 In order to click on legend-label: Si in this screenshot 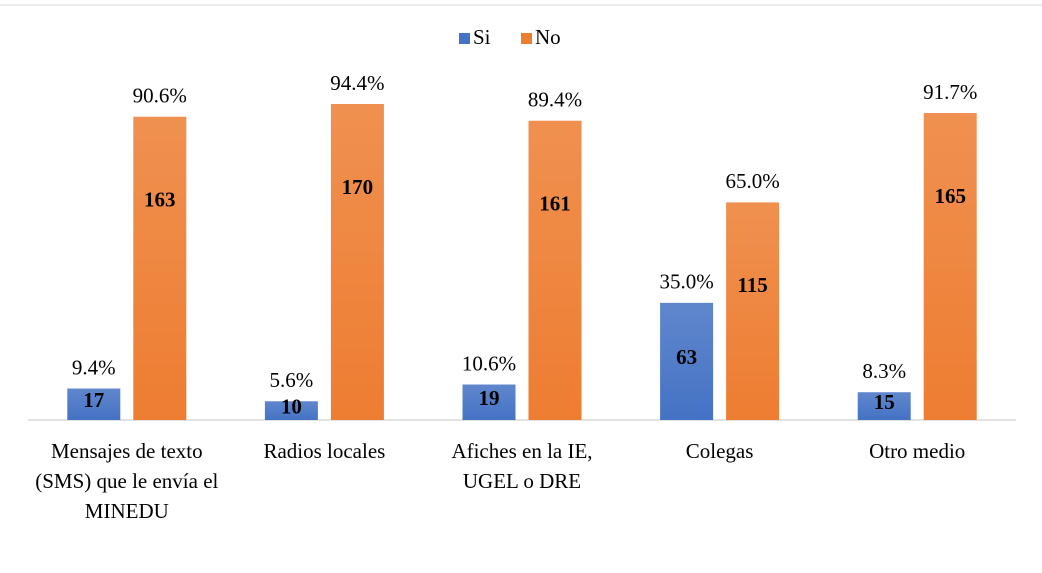, I will do `click(482, 37)`.